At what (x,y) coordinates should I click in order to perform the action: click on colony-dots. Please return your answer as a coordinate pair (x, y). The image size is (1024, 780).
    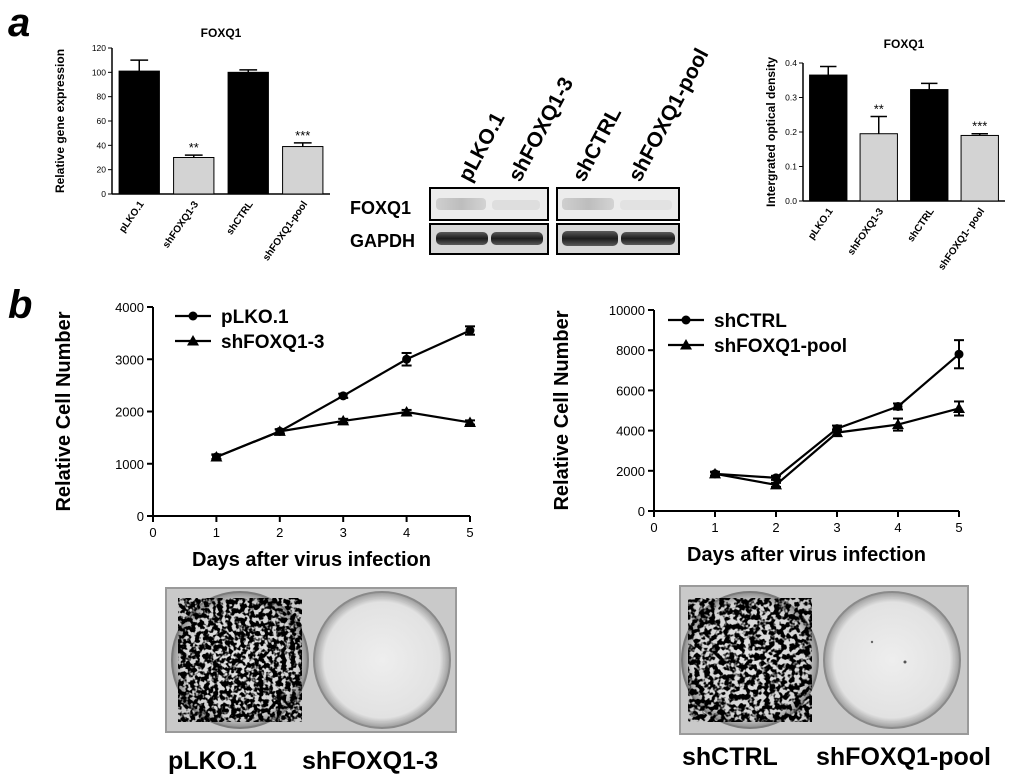
    Looking at the image, I should click on (750, 660).